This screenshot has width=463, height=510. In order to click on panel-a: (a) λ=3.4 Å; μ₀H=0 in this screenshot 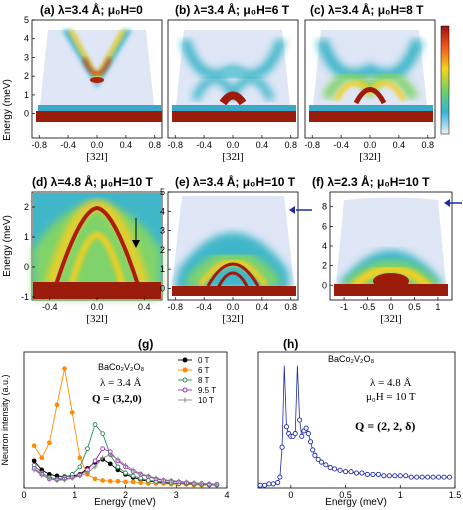, I will do `click(97, 70)`.